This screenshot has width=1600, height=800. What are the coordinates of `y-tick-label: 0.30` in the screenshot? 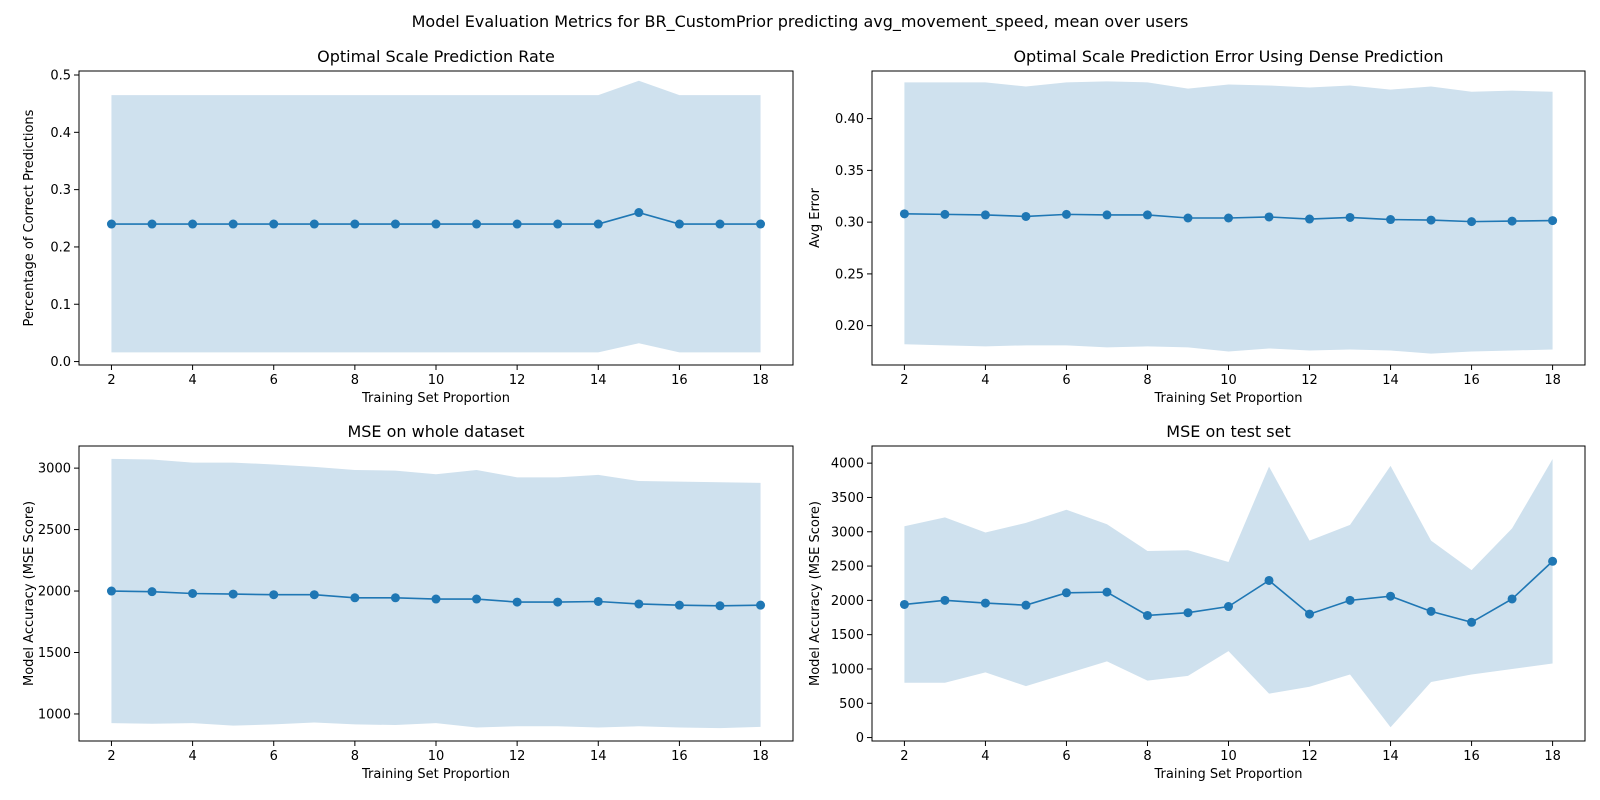 It's located at (849, 223).